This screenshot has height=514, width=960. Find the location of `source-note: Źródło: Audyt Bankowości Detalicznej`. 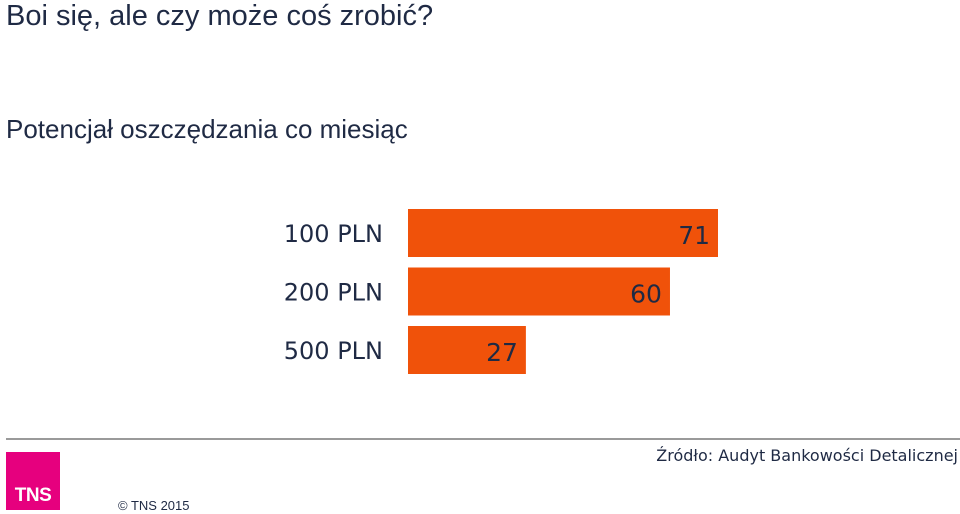

source-note: Źródło: Audyt Bankowości Detalicznej is located at coordinates (807, 455).